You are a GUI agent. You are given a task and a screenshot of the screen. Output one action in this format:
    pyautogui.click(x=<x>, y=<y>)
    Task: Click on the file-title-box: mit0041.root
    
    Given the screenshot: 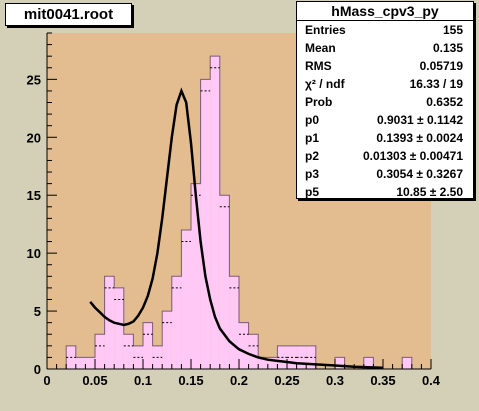 What is the action you would take?
    pyautogui.click(x=68, y=14)
    